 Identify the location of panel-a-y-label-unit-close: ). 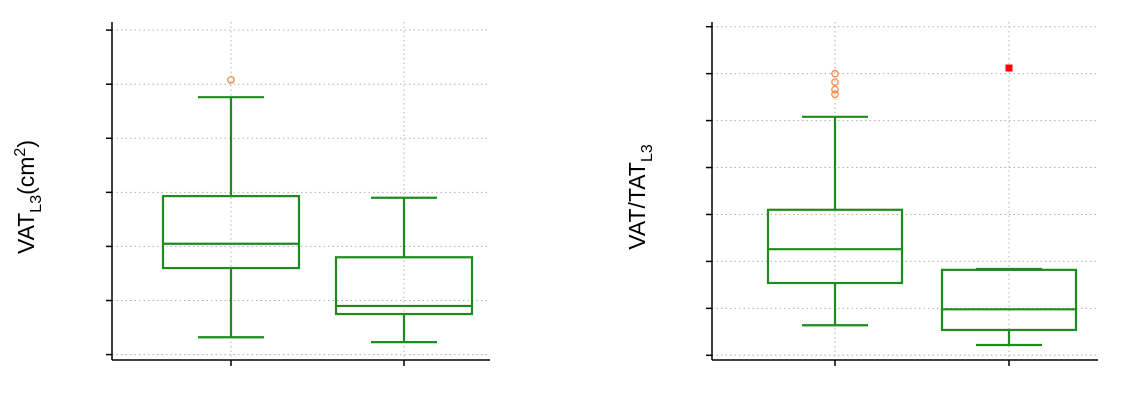
(26, 144).